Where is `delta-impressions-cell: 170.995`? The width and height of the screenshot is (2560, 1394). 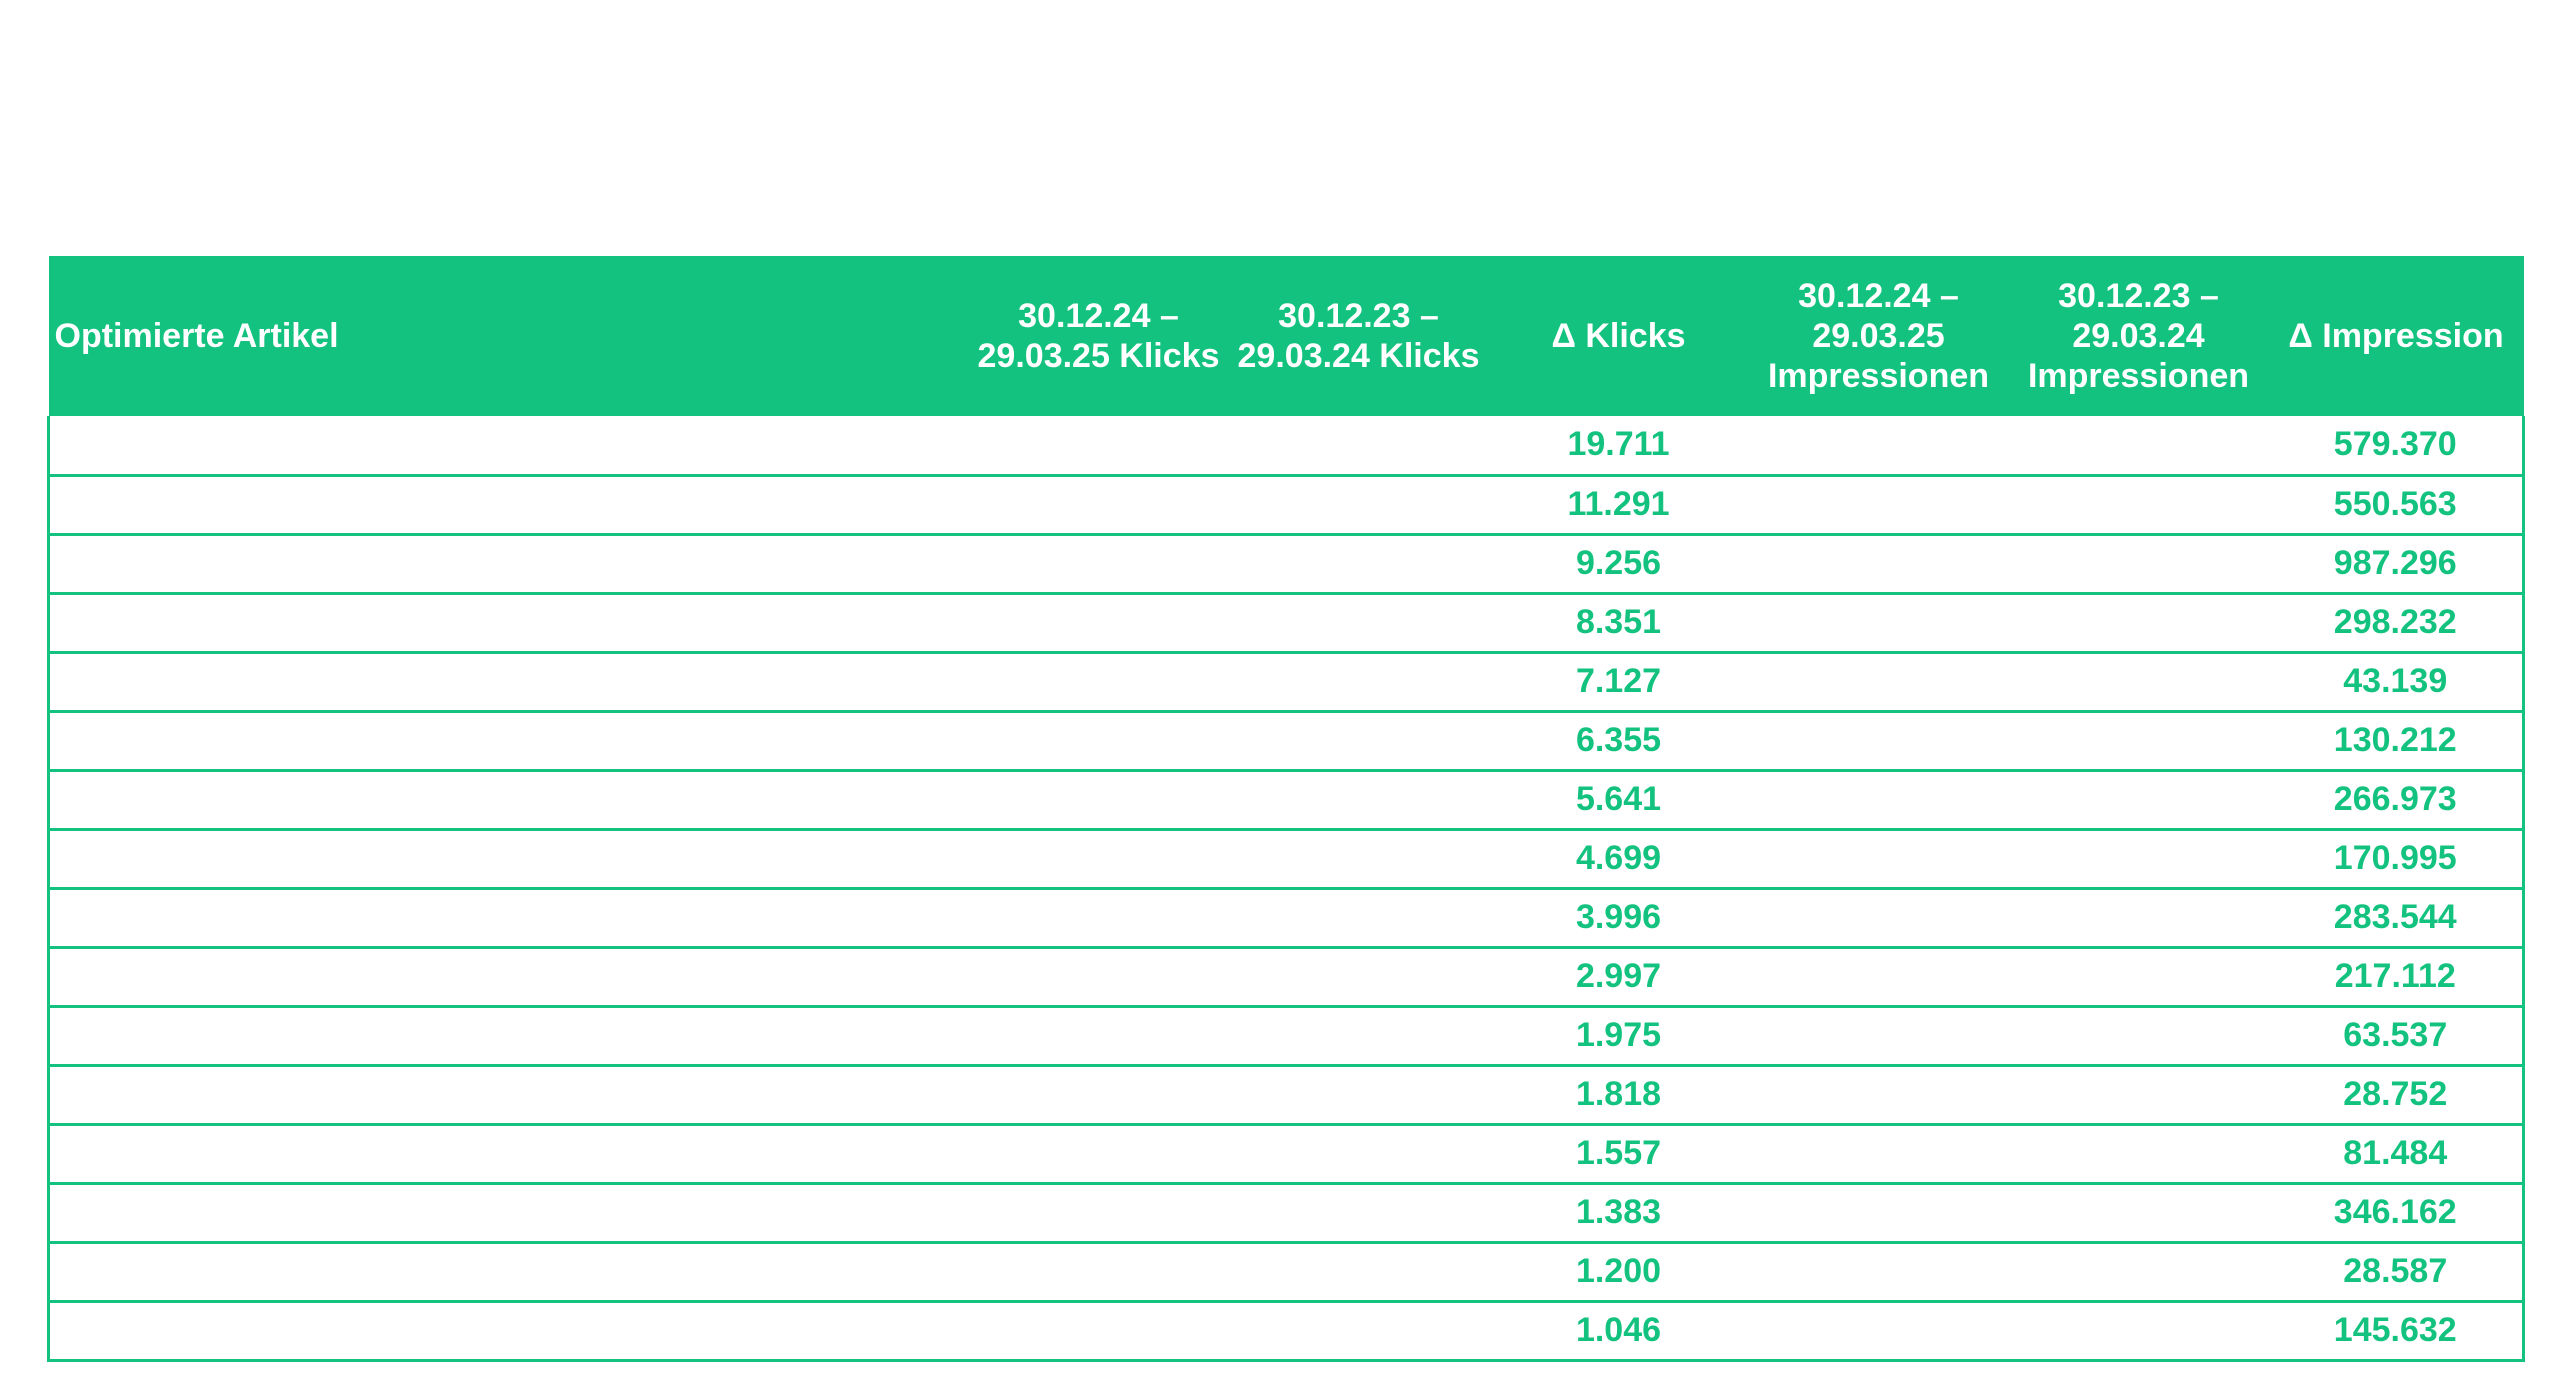
delta-impressions-cell: 170.995 is located at coordinates (2396, 858).